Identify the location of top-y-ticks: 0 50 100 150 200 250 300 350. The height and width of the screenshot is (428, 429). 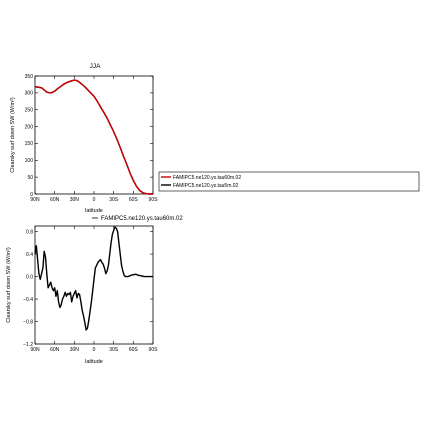
(89, 136).